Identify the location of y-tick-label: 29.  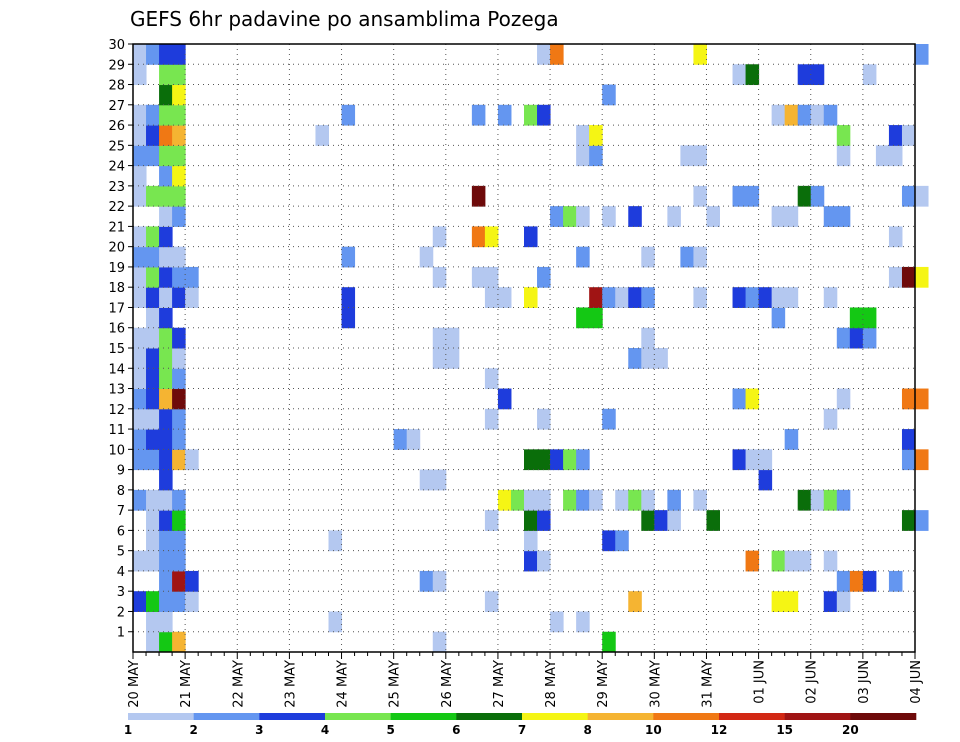
(116, 65).